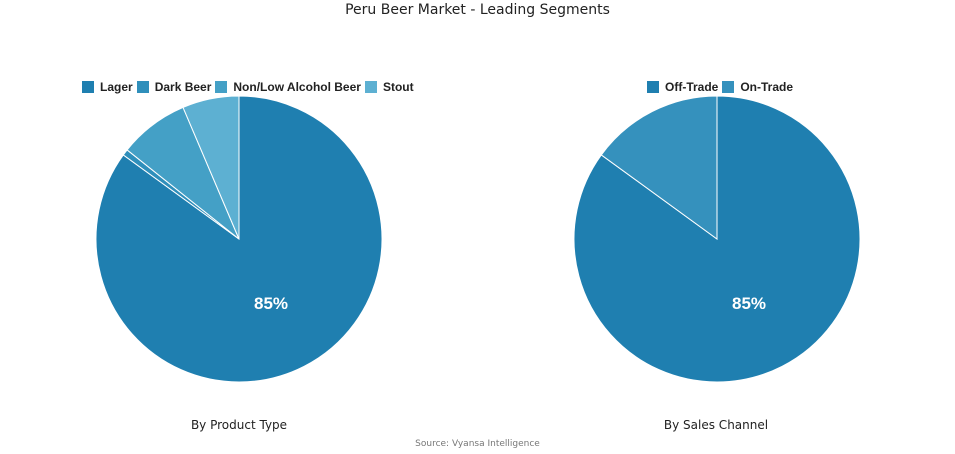 Image resolution: width=955 pixels, height=454 pixels. Describe the element at coordinates (271, 303) in the screenshot. I see `pie-label-lager: 85%` at that location.